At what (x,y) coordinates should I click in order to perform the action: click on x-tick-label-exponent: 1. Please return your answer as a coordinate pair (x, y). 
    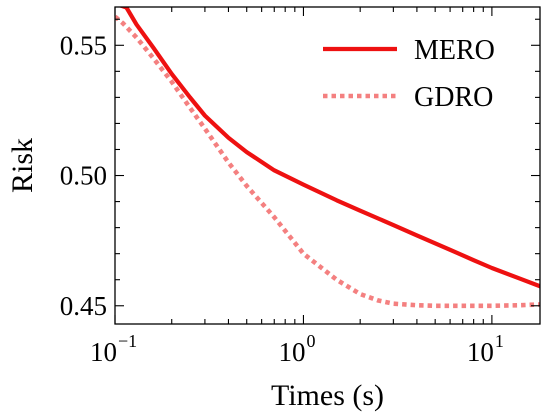
    Looking at the image, I should click on (499, 341).